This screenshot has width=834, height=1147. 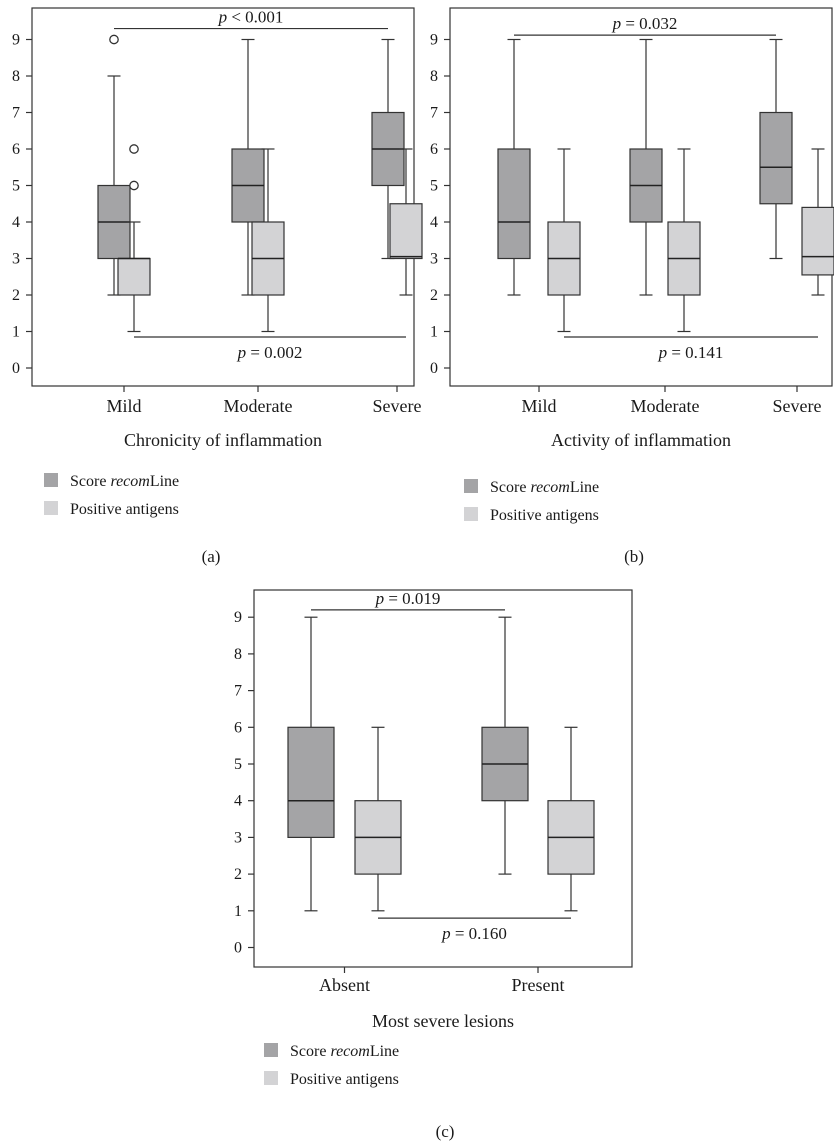 I want to click on p-value-label: p < 0.001, so click(x=251, y=17).